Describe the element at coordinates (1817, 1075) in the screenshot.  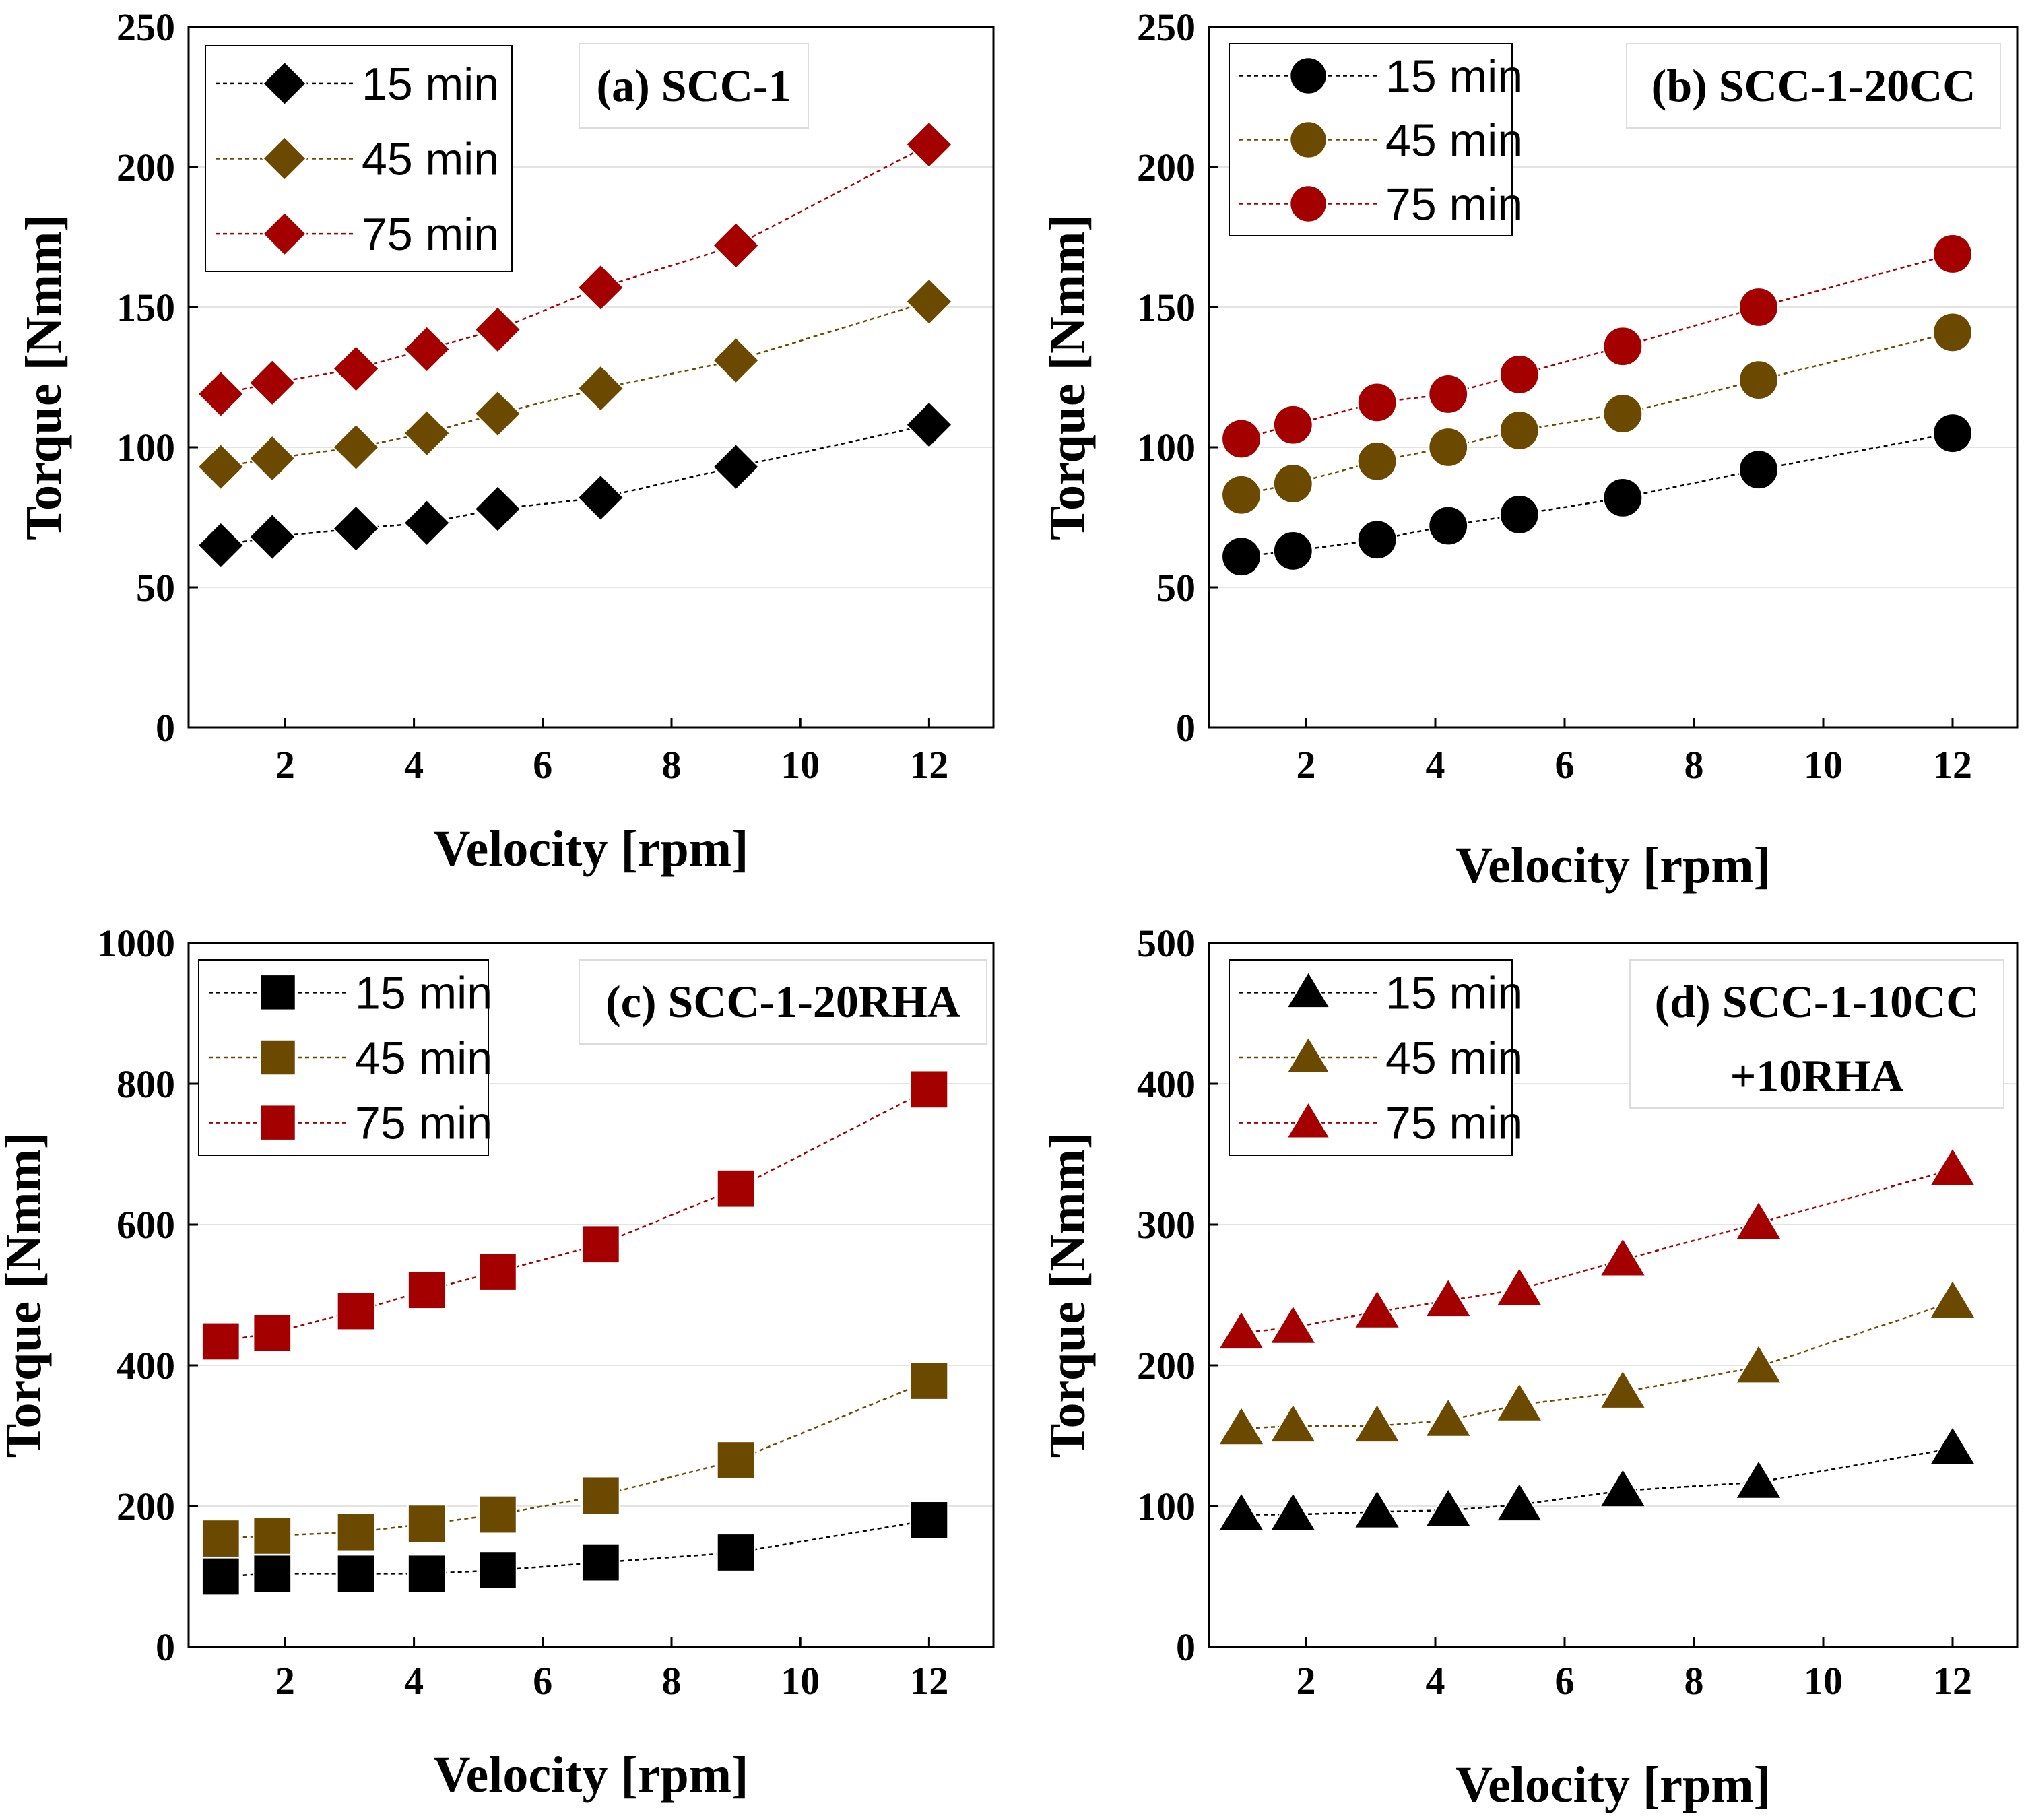
I see `panel-title-line: +10RHA` at that location.